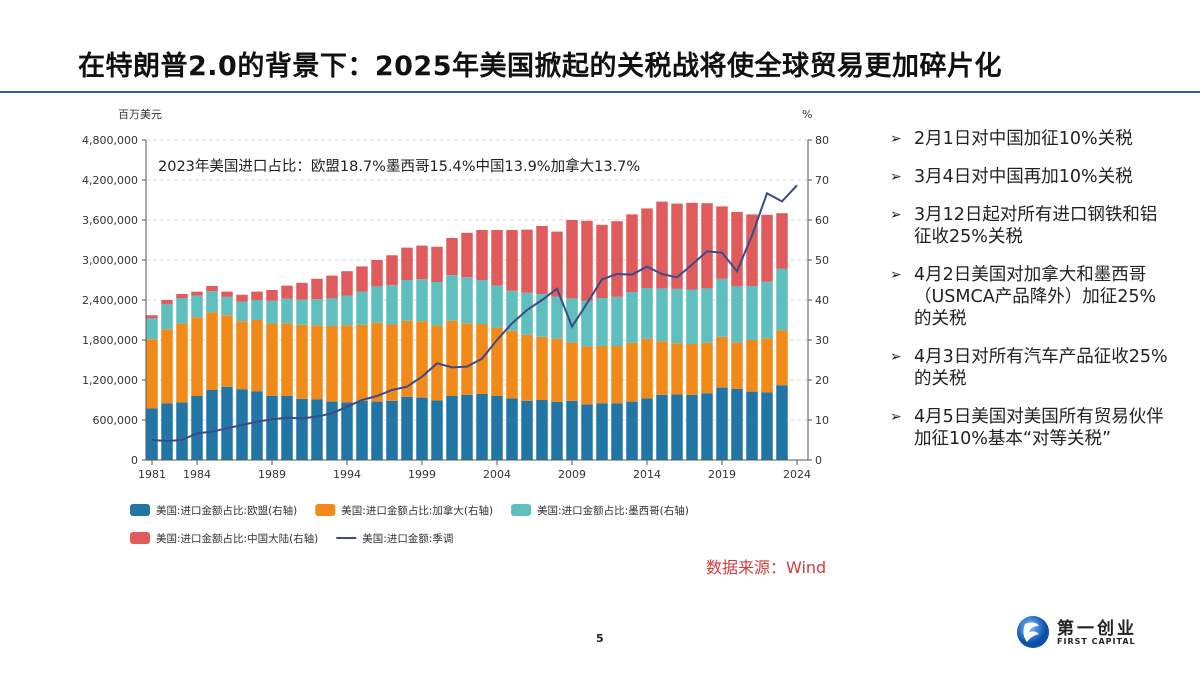 Image resolution: width=1200 pixels, height=675 pixels. What do you see at coordinates (1039, 428) in the screenshot?
I see `bullet-text: 4月5日美国对美国所有贸易伙伴加征10%基本“对等关税”` at bounding box center [1039, 428].